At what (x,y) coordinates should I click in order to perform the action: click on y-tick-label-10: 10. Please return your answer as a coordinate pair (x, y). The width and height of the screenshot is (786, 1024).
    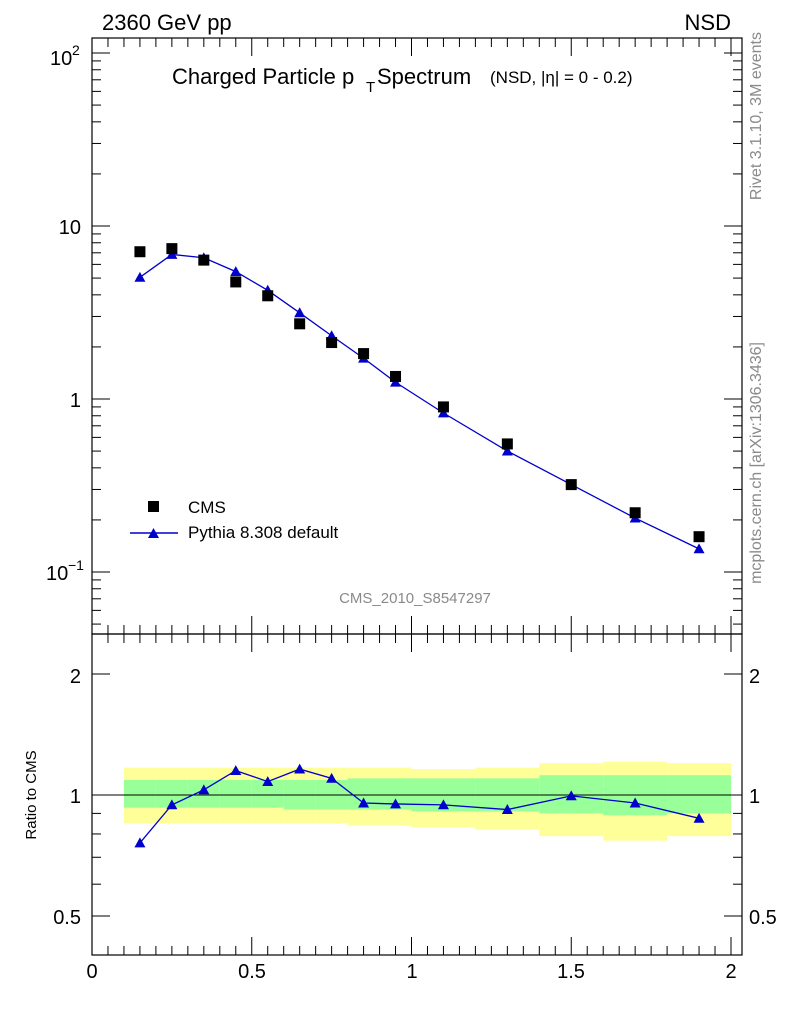
    Looking at the image, I should click on (70, 228).